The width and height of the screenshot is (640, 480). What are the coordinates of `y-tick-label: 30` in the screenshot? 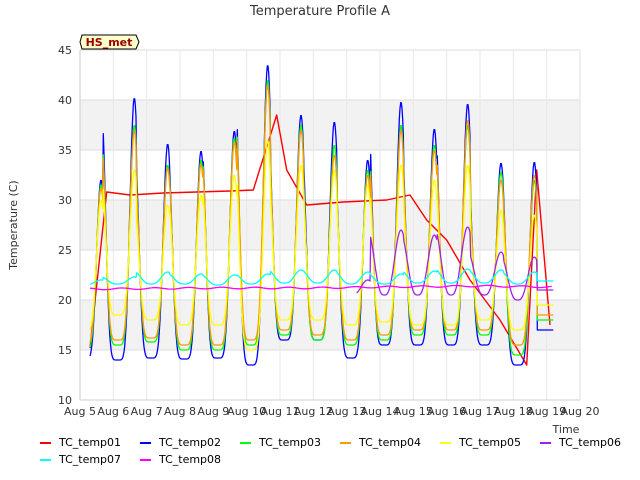 It's located at (65, 200).